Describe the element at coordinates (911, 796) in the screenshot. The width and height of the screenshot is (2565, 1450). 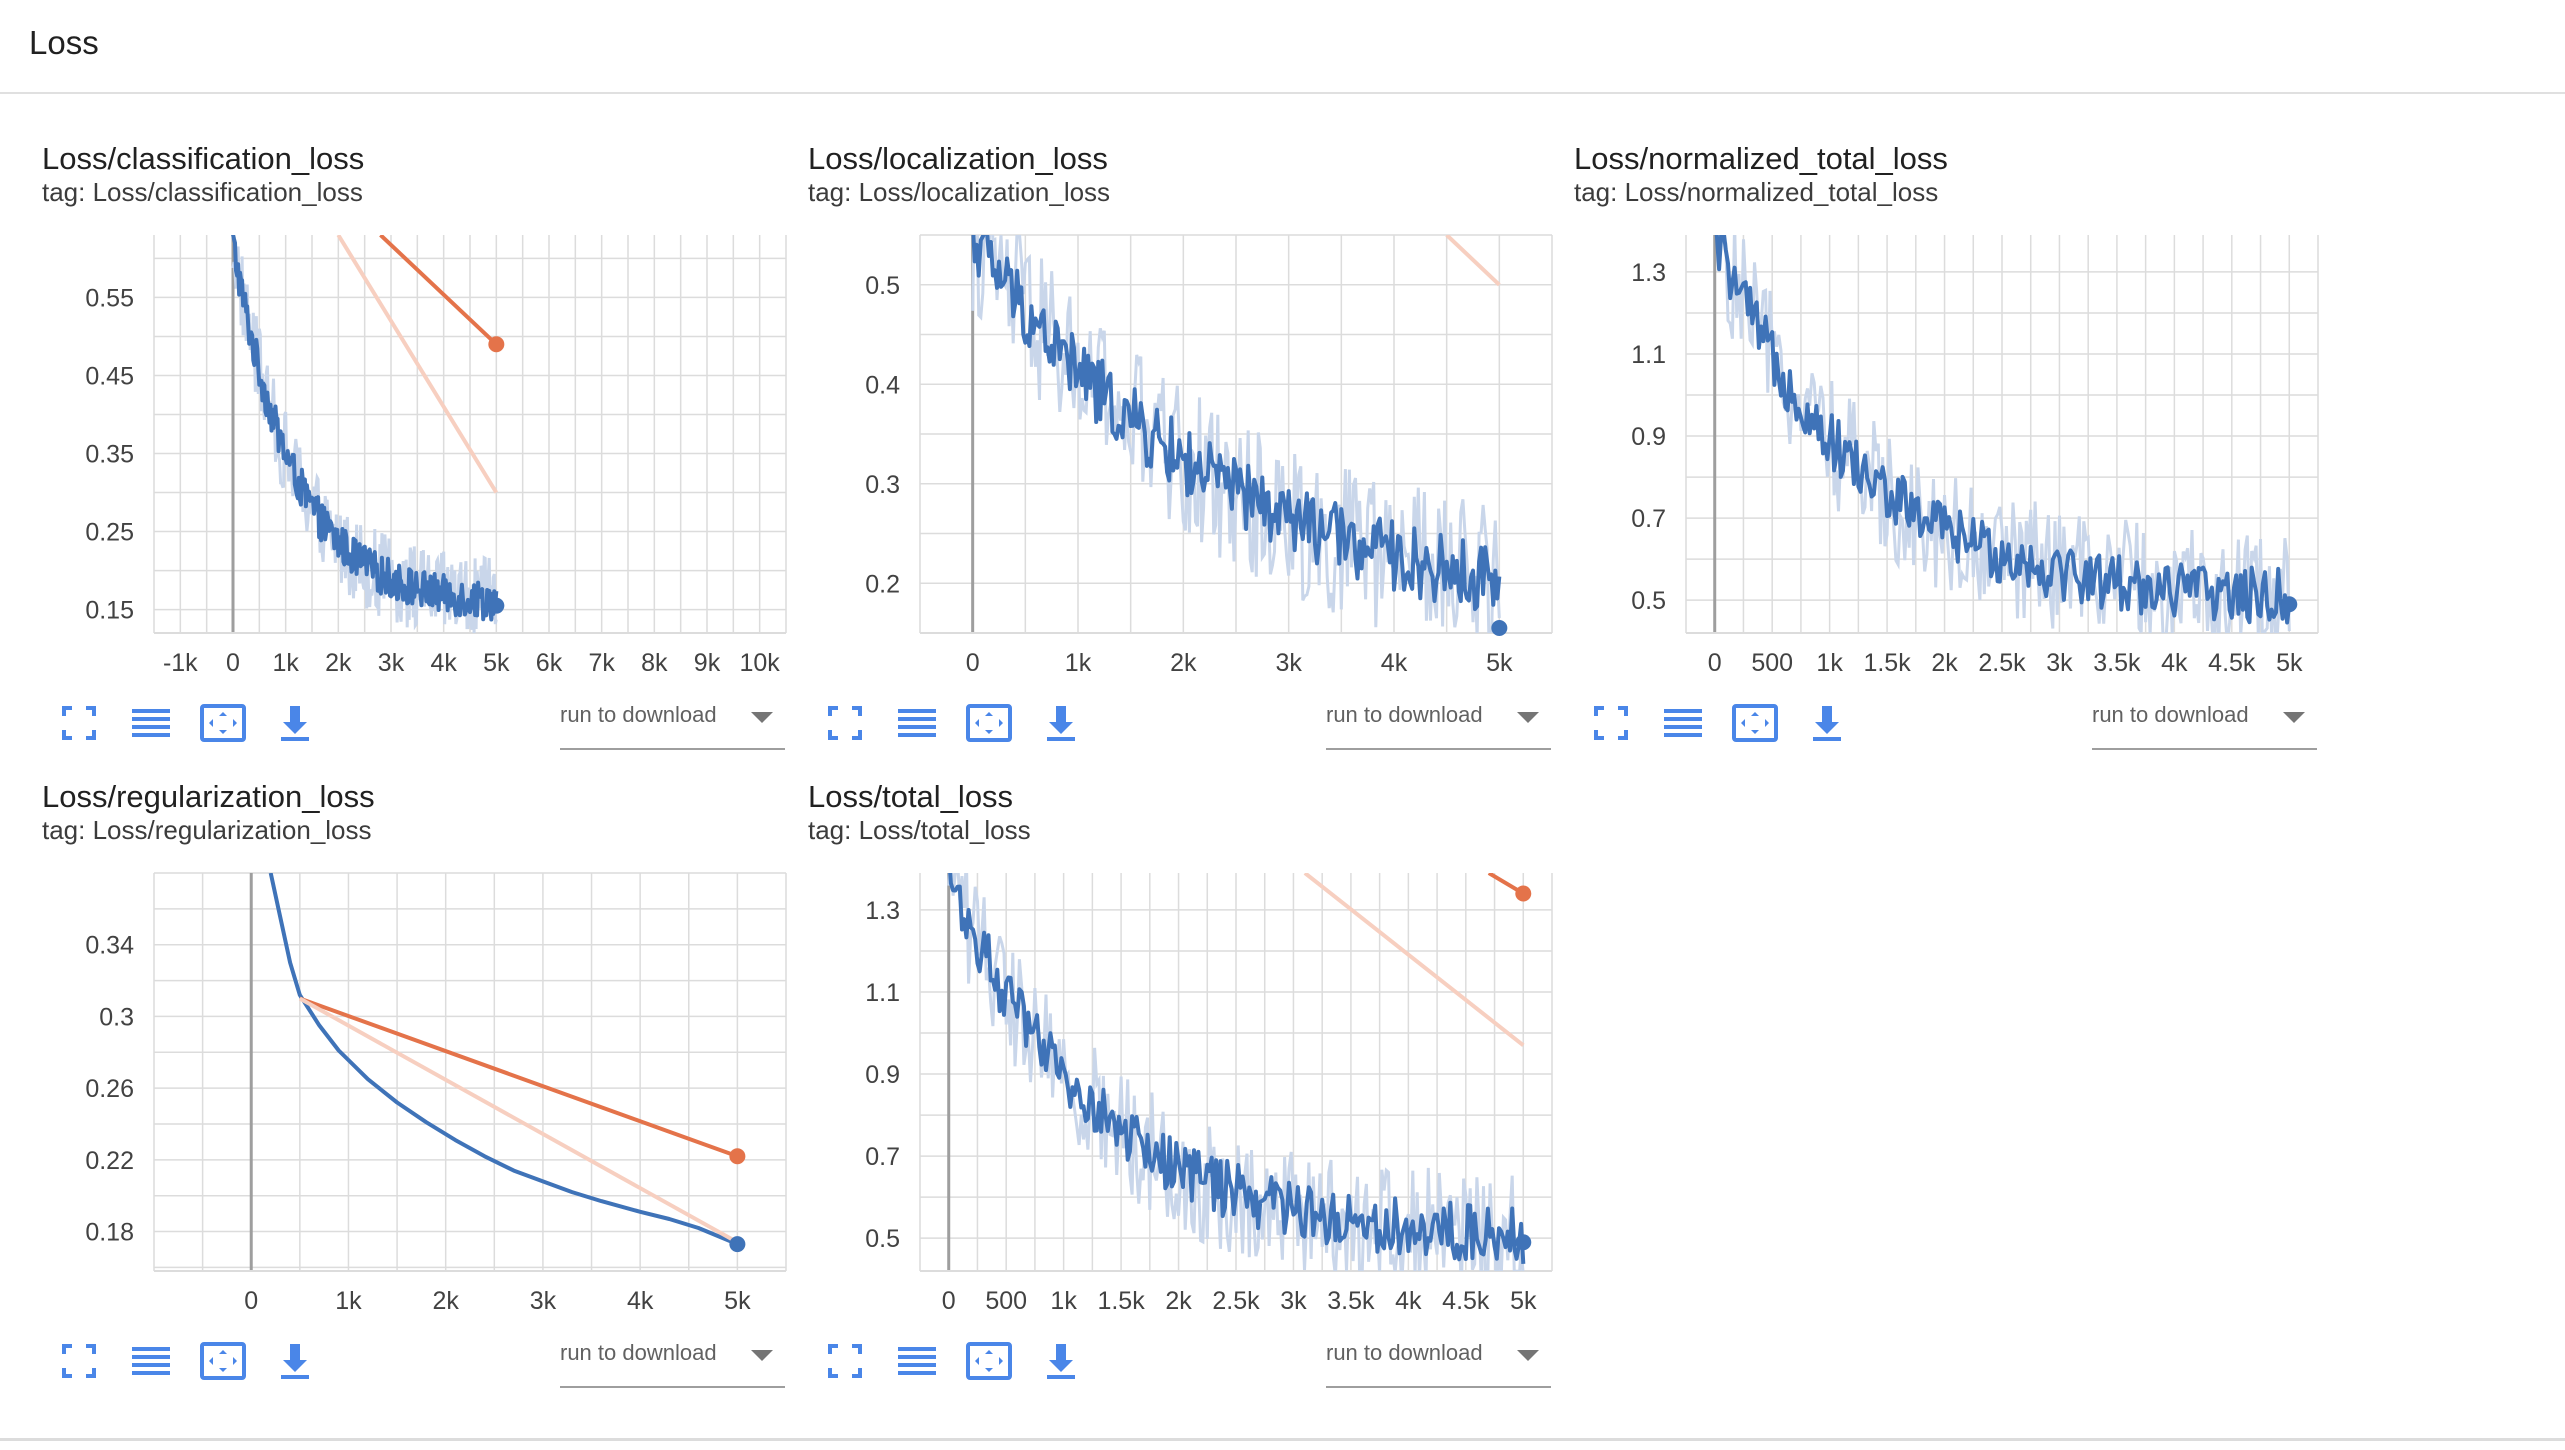
I see `chart-title: Loss/total_loss` at that location.